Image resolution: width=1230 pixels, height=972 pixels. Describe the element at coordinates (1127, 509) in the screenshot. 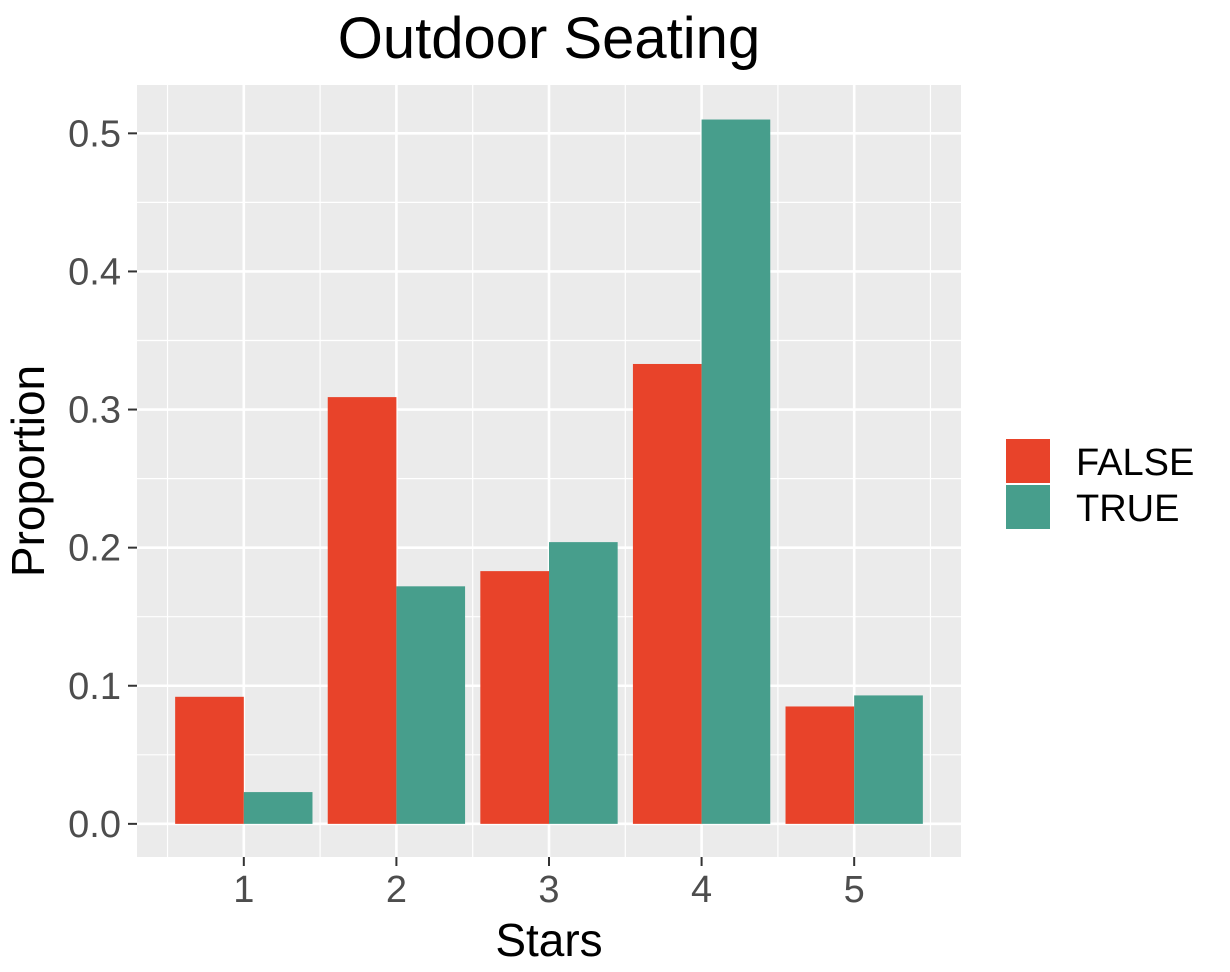

I see `legend-label-true: TRUE` at that location.